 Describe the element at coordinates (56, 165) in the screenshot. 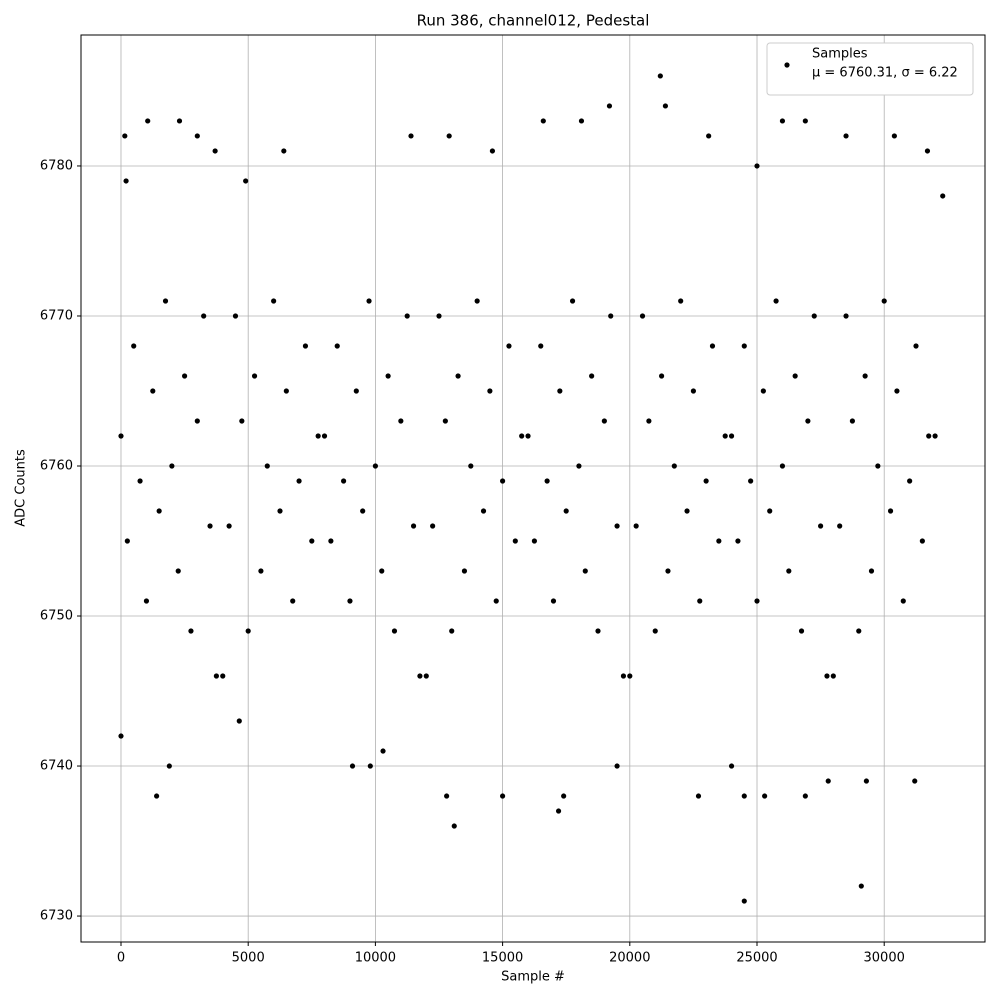

I see `y-tick-label: 6780` at that location.